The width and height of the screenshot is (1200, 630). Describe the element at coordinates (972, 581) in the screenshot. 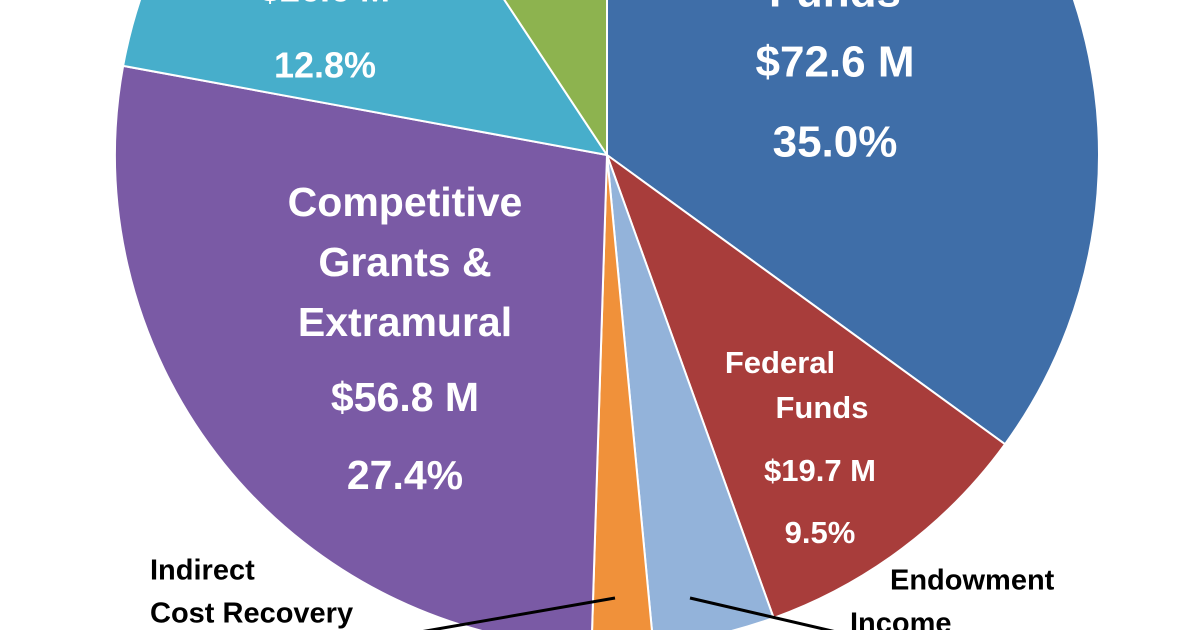

I see `slice-label: Endowment` at that location.